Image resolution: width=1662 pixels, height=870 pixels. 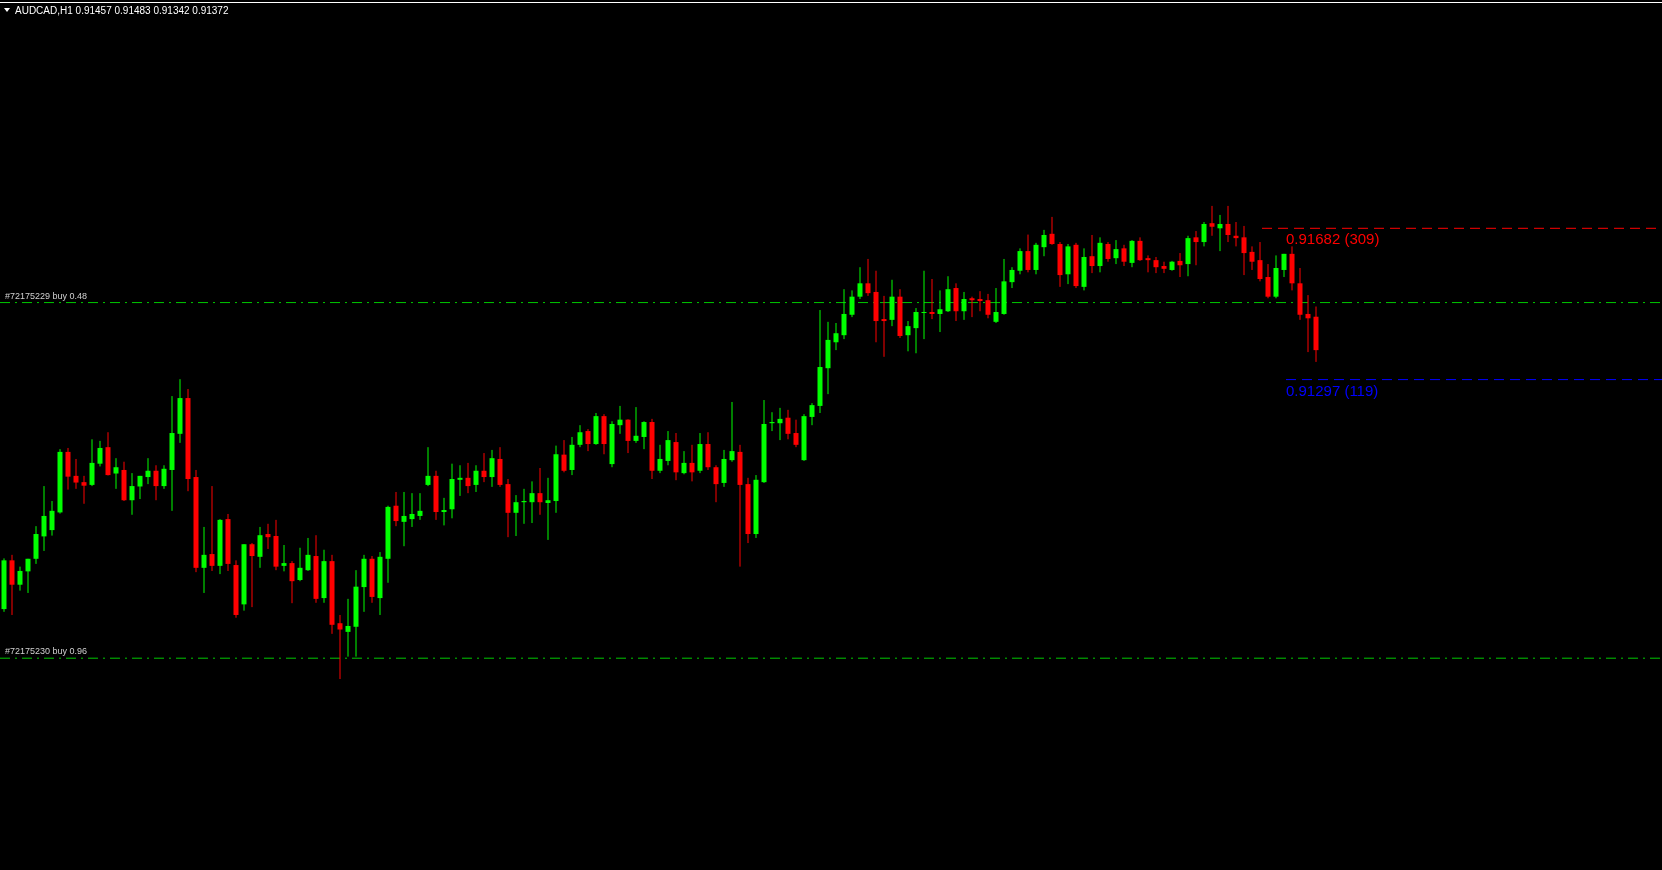 I want to click on text: AUDCAD,H1 0.91457 0.91483 0.91342 0.91372, so click(x=122, y=10).